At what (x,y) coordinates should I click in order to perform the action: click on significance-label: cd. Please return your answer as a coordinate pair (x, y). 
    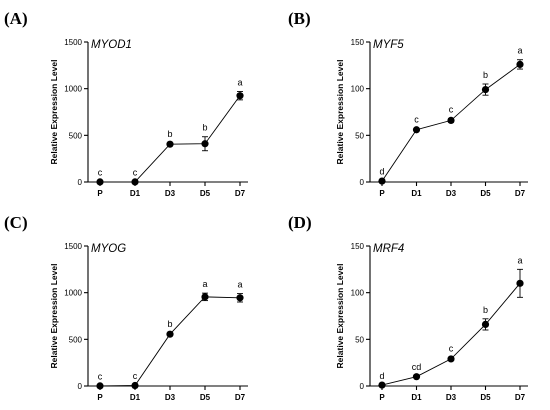
    Looking at the image, I should click on (417, 367).